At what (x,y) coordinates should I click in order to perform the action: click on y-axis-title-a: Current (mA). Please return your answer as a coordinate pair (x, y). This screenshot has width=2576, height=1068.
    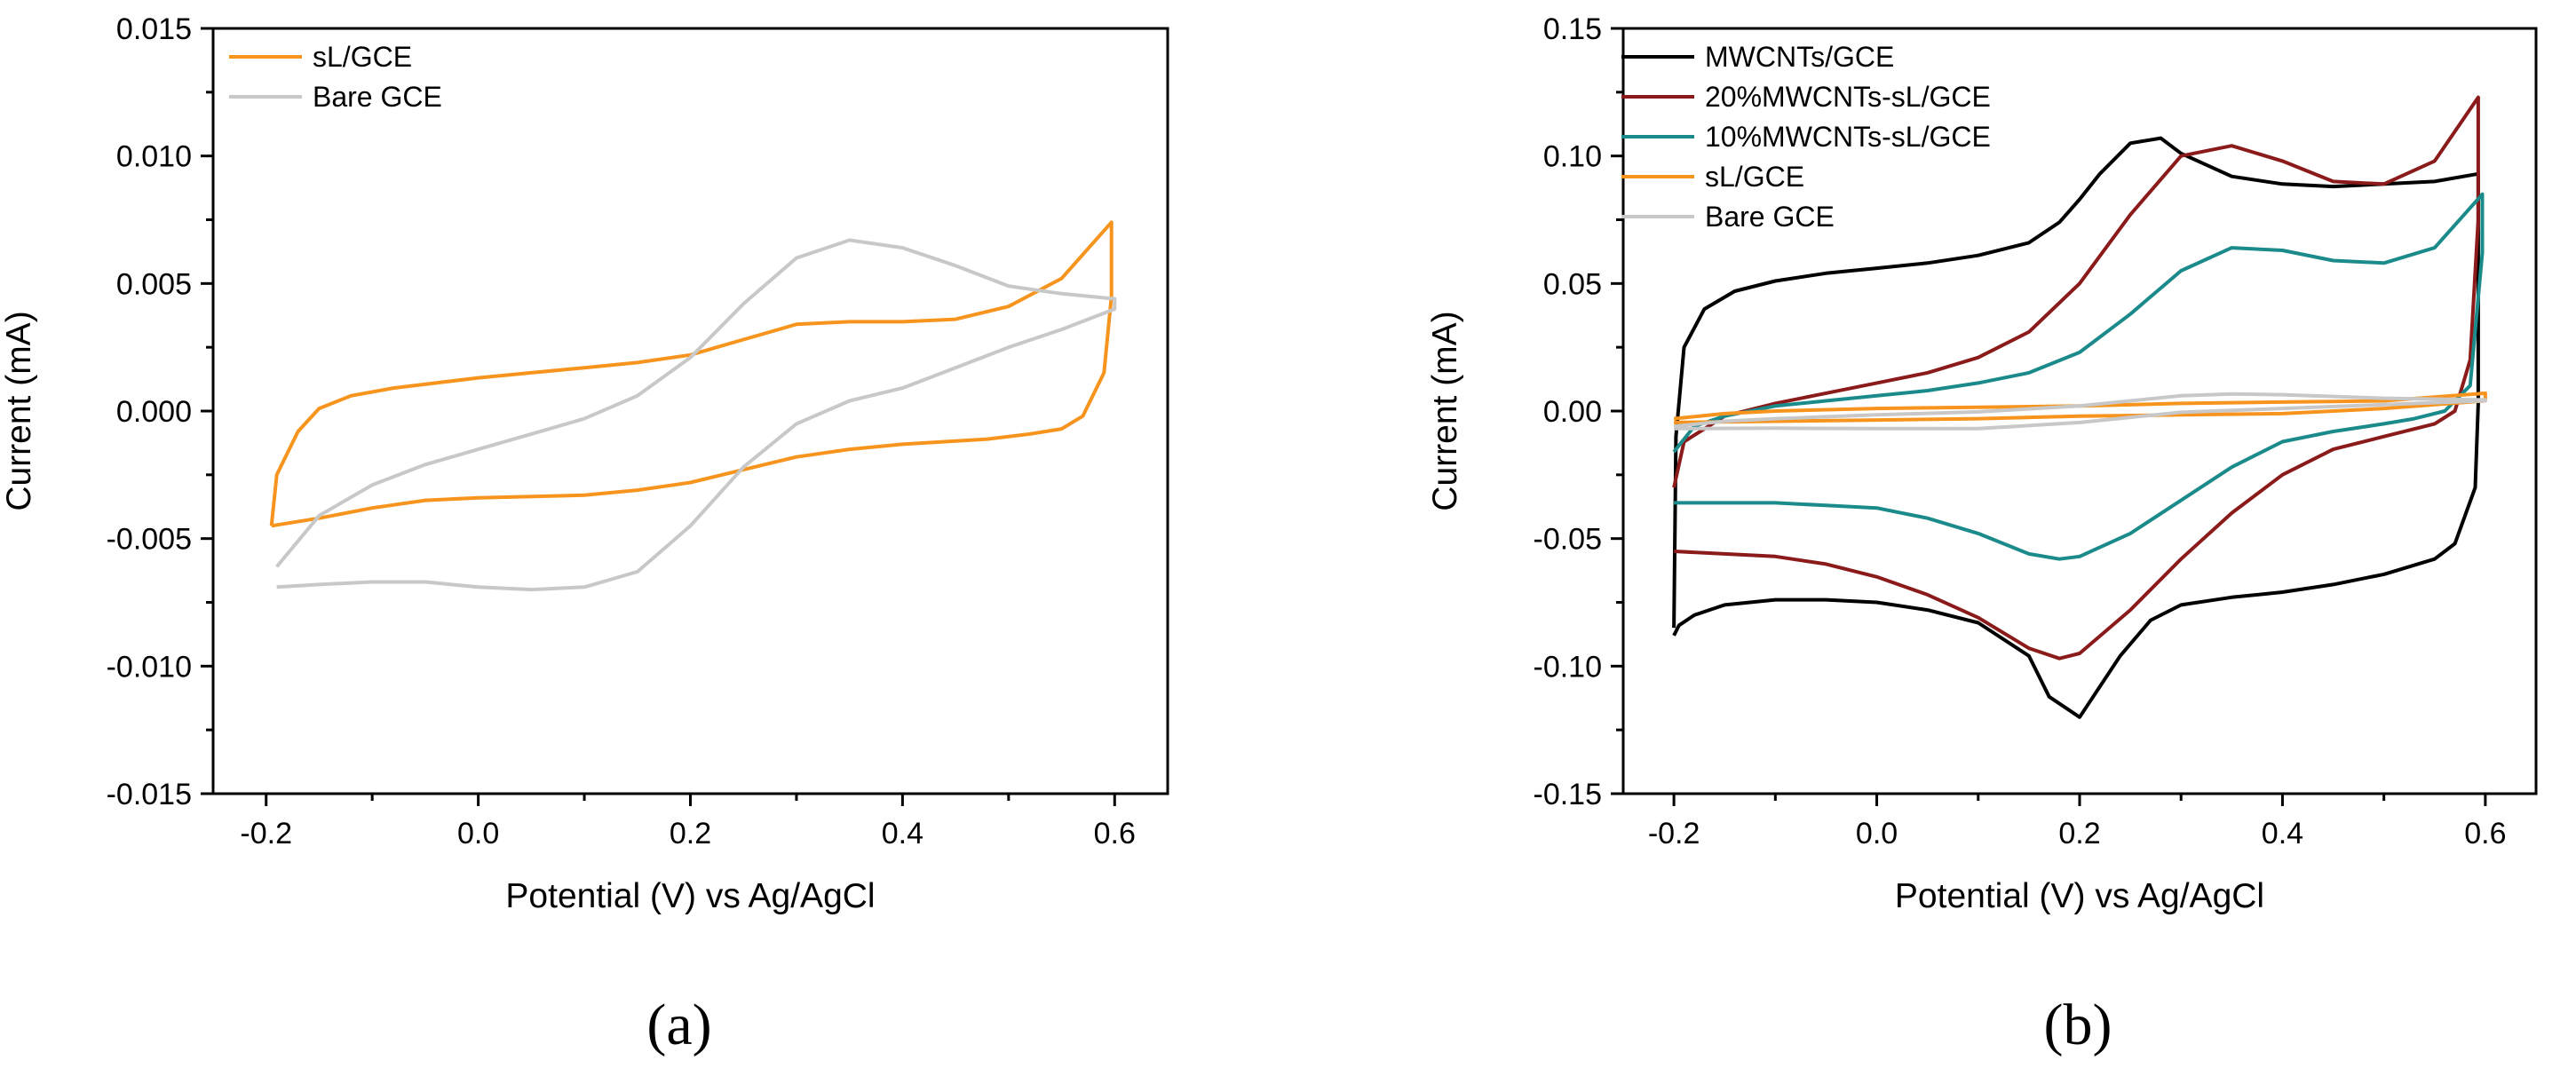
    Looking at the image, I should click on (19, 410).